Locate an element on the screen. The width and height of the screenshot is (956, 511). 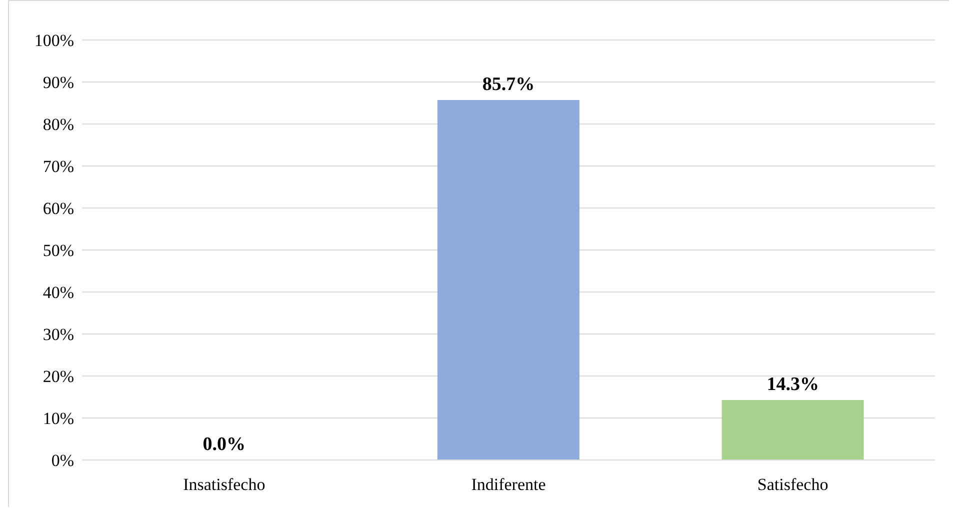
y-tick-label: 10% is located at coordinates (58, 418).